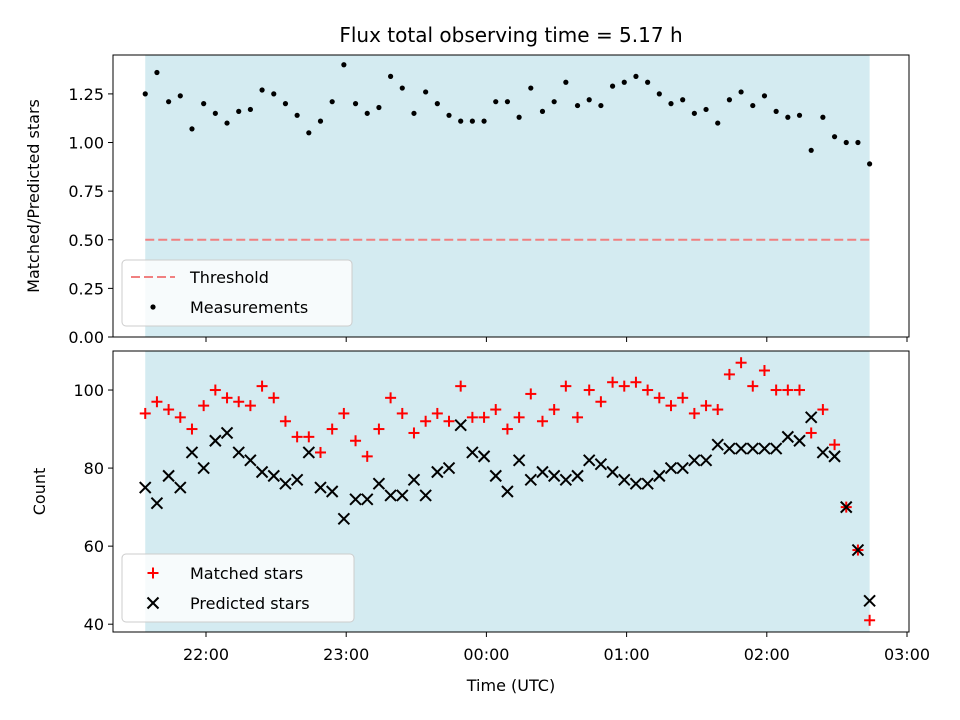  What do you see at coordinates (246, 573) in the screenshot?
I see `legend-matched-label: Matched stars` at bounding box center [246, 573].